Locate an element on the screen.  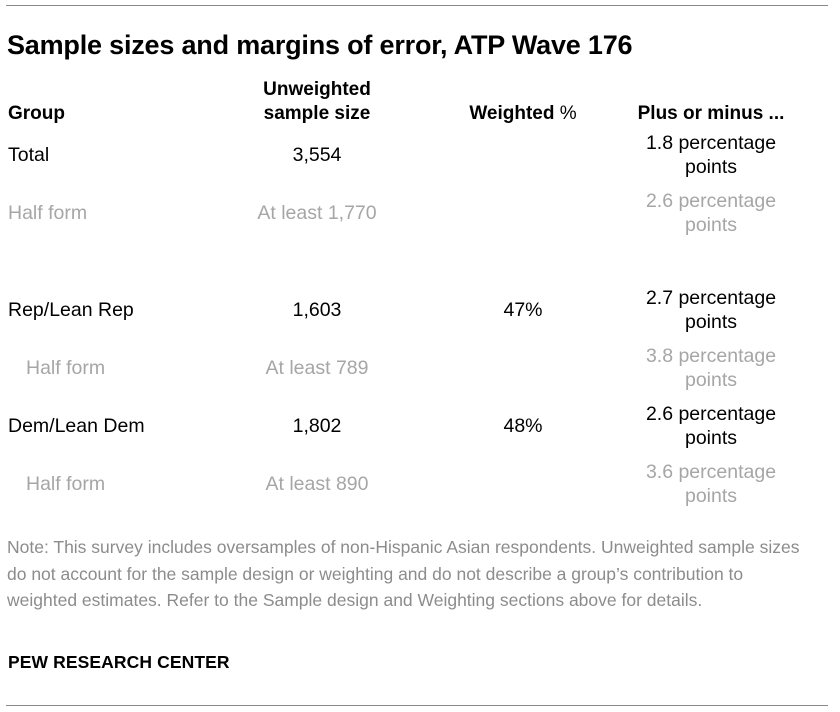
row-margin-line1: 2.7 percentage is located at coordinates (711, 298).